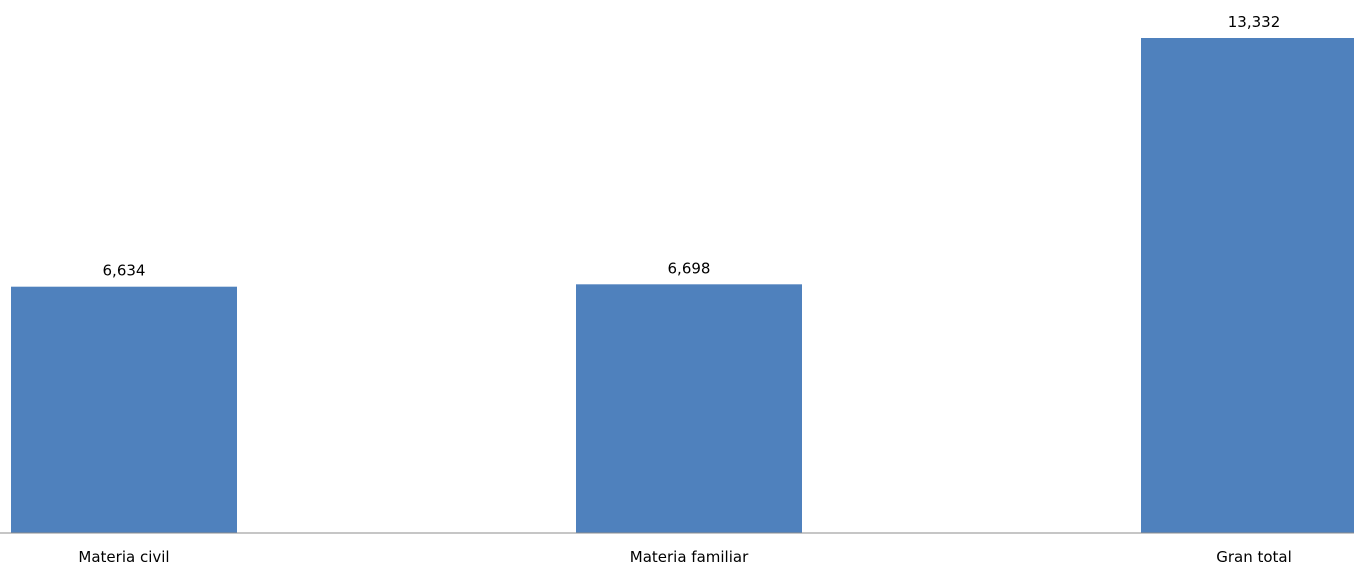  Describe the element at coordinates (124, 271) in the screenshot. I see `data-label-0: 6,634` at that location.